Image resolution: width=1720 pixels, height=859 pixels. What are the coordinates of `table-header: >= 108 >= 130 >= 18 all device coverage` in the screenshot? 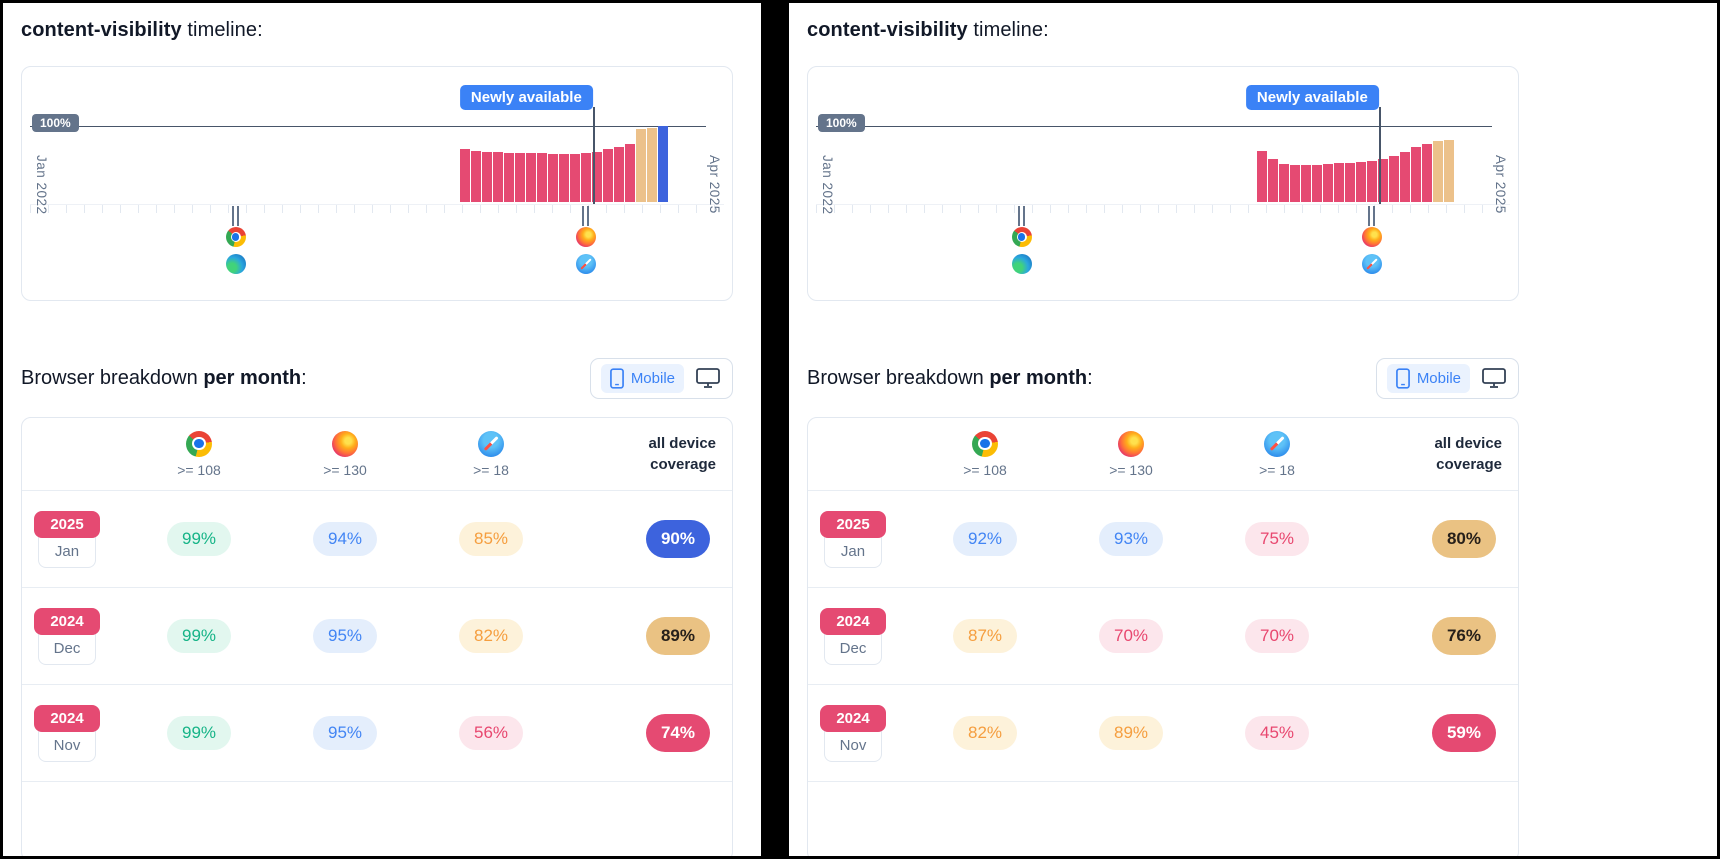 It's located at (1163, 454).